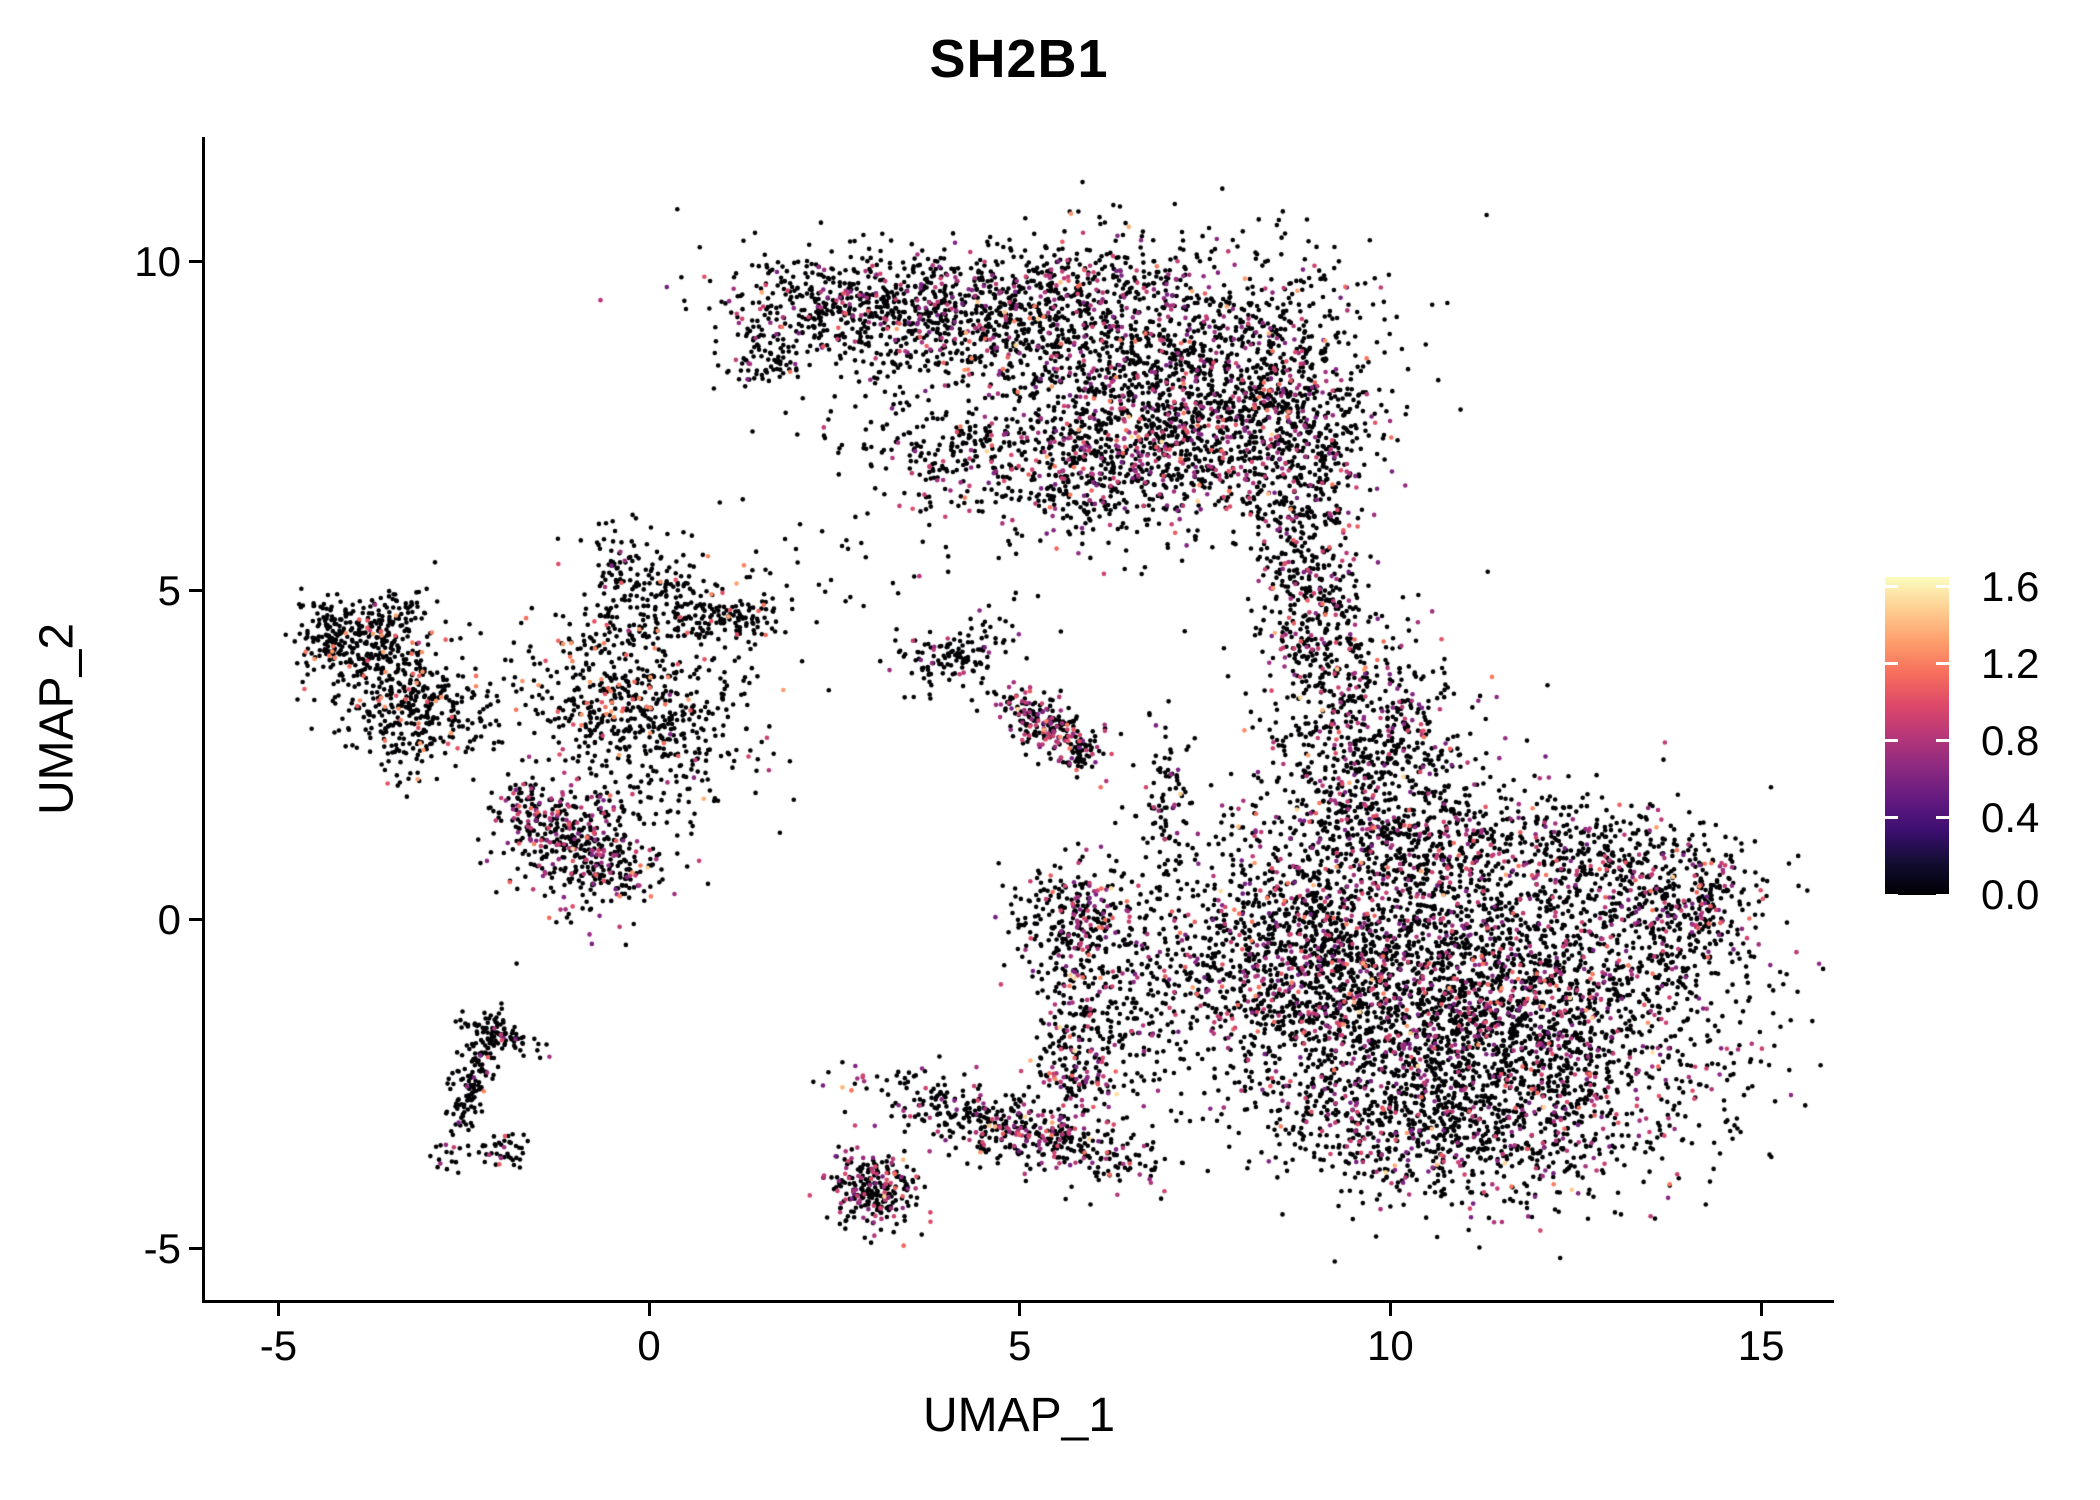 The image size is (2100, 1500). I want to click on y-tick-label: -5, so click(162, 1248).